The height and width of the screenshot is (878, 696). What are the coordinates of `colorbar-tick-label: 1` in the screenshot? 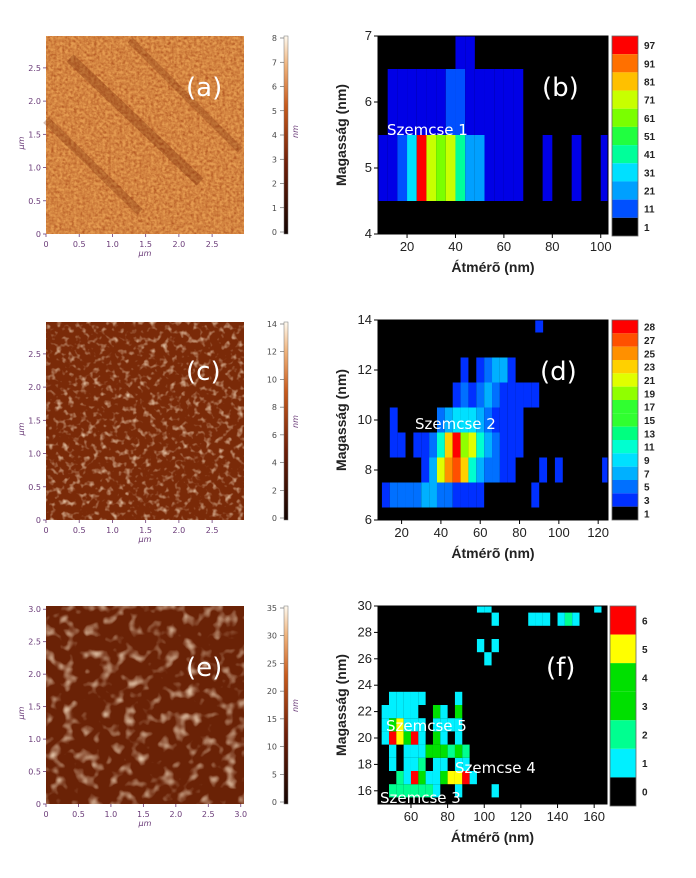 It's located at (647, 228).